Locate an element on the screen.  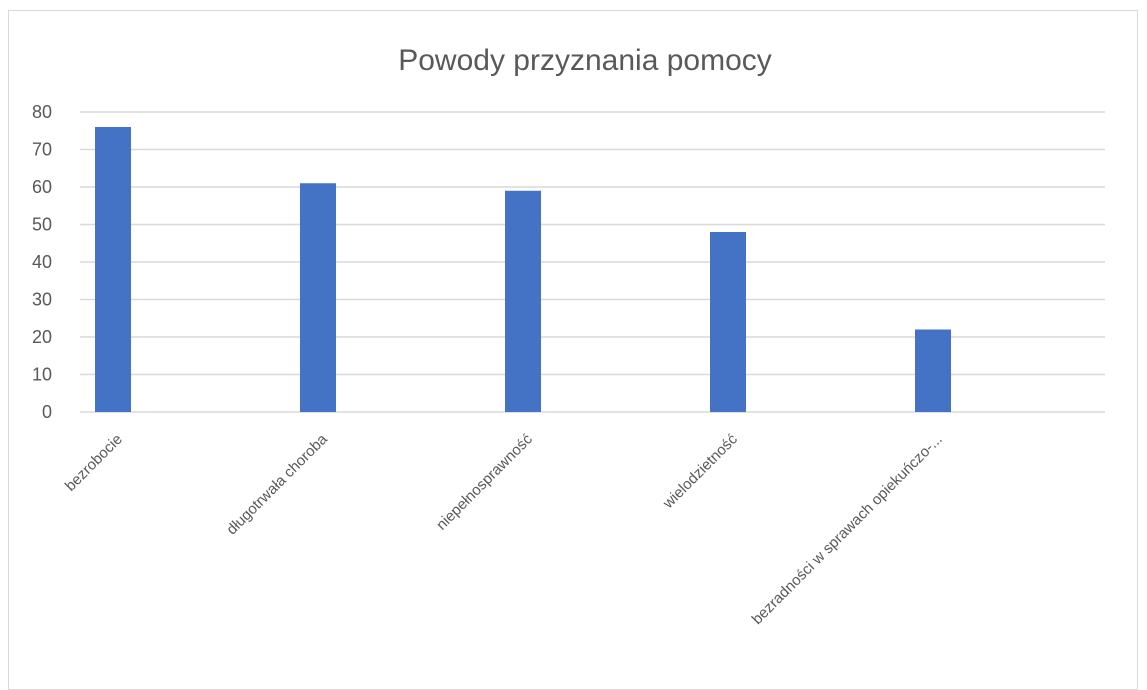
y-tick-label: 0 is located at coordinates (47, 412).